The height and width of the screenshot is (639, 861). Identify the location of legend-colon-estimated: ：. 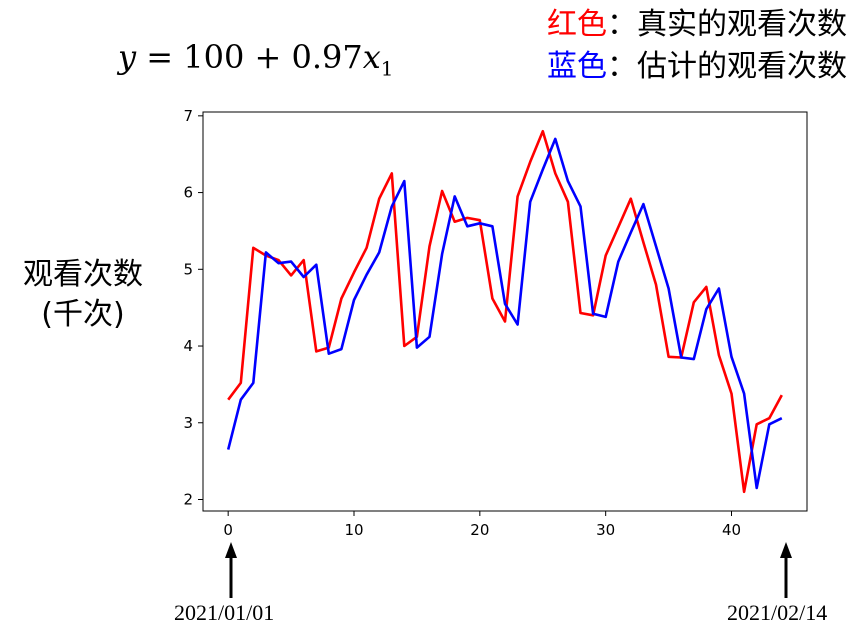
(622, 66).